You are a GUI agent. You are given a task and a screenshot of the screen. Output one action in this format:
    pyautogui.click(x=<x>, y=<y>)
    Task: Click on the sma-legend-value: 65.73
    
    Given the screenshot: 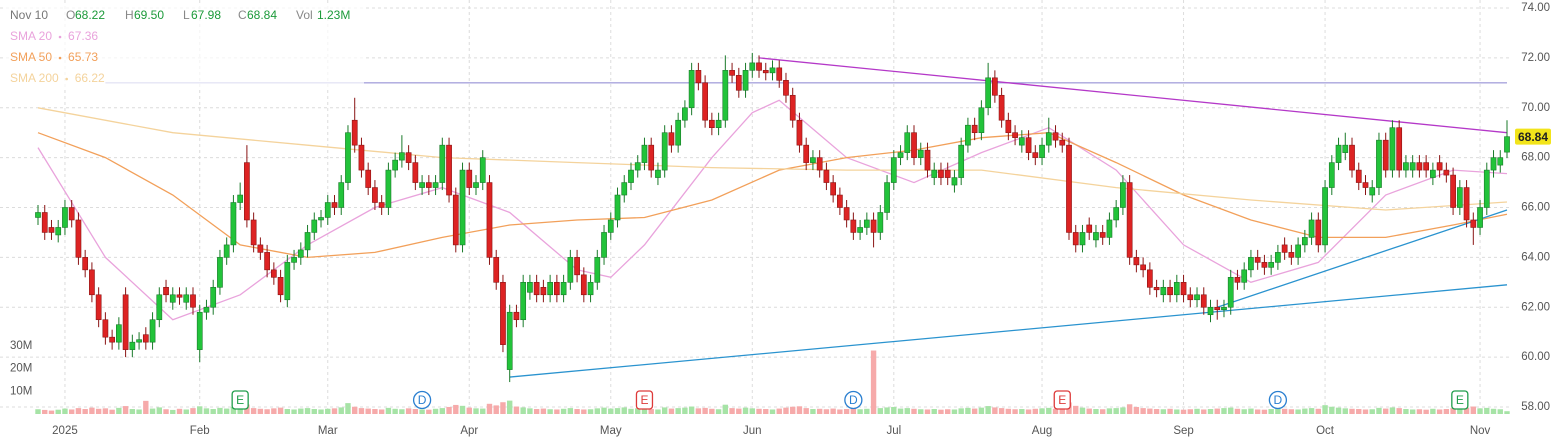 What is the action you would take?
    pyautogui.click(x=83, y=57)
    